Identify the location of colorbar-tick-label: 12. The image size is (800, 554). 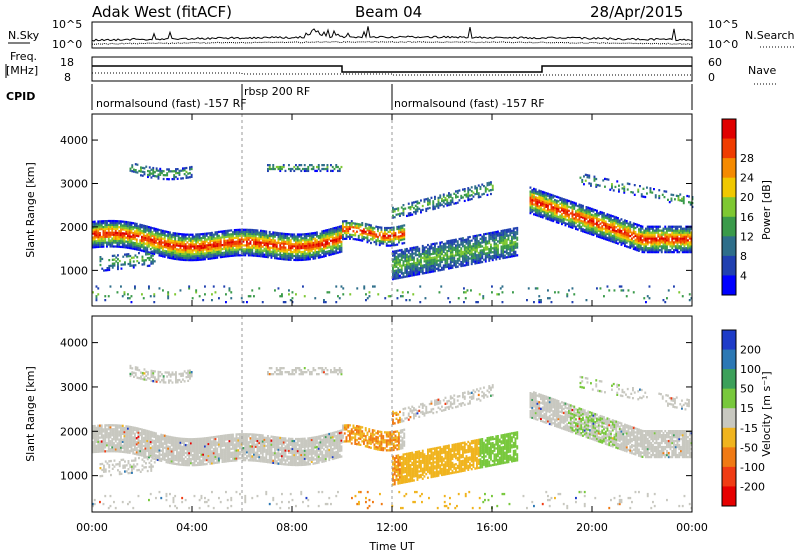
(747, 236).